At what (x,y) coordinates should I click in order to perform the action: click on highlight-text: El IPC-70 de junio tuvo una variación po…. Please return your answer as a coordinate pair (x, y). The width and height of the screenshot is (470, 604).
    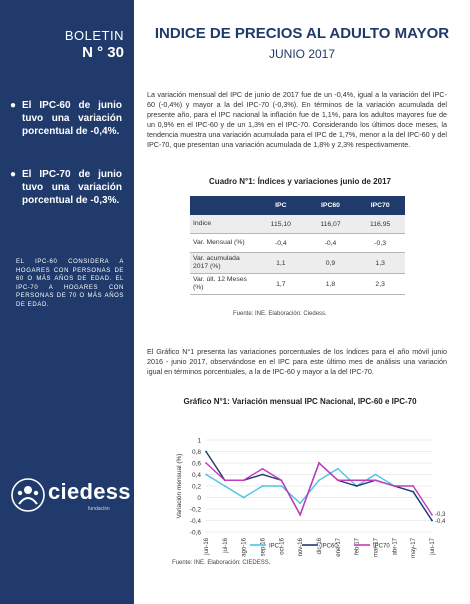
    Looking at the image, I should click on (72, 187).